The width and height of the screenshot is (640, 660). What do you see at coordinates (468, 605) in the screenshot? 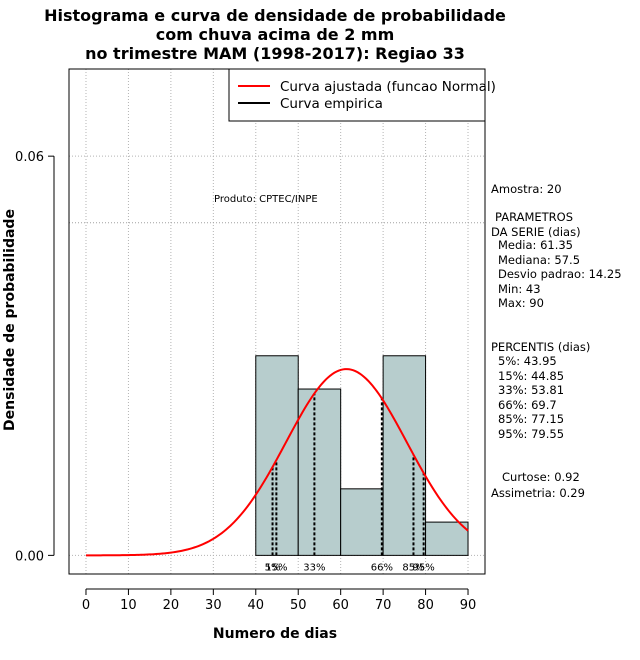
I see `x-tick-label-90: 90` at bounding box center [468, 605].